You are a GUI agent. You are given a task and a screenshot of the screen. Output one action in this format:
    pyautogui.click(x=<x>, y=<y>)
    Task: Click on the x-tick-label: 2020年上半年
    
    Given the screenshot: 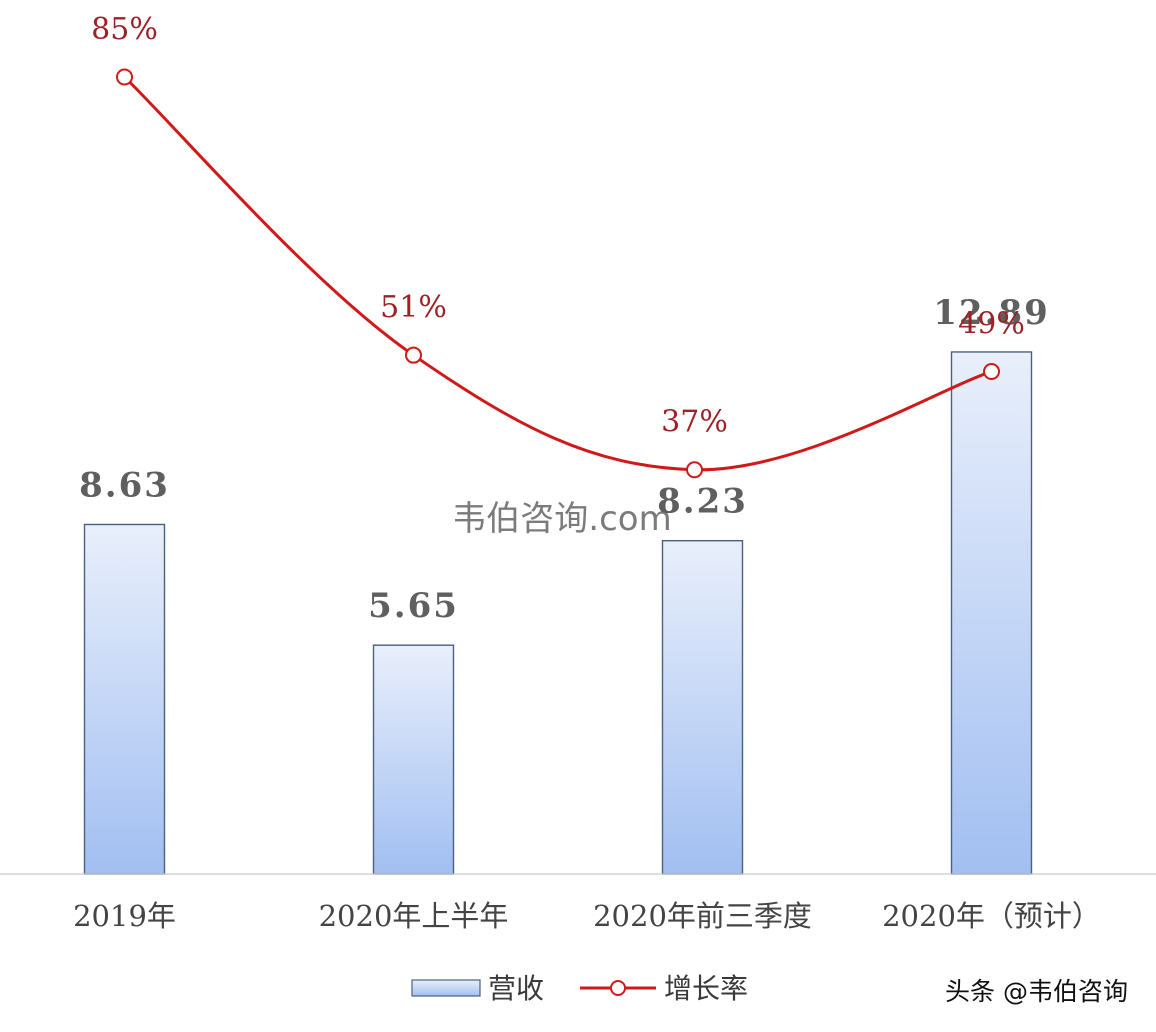 What is the action you would take?
    pyautogui.click(x=414, y=916)
    